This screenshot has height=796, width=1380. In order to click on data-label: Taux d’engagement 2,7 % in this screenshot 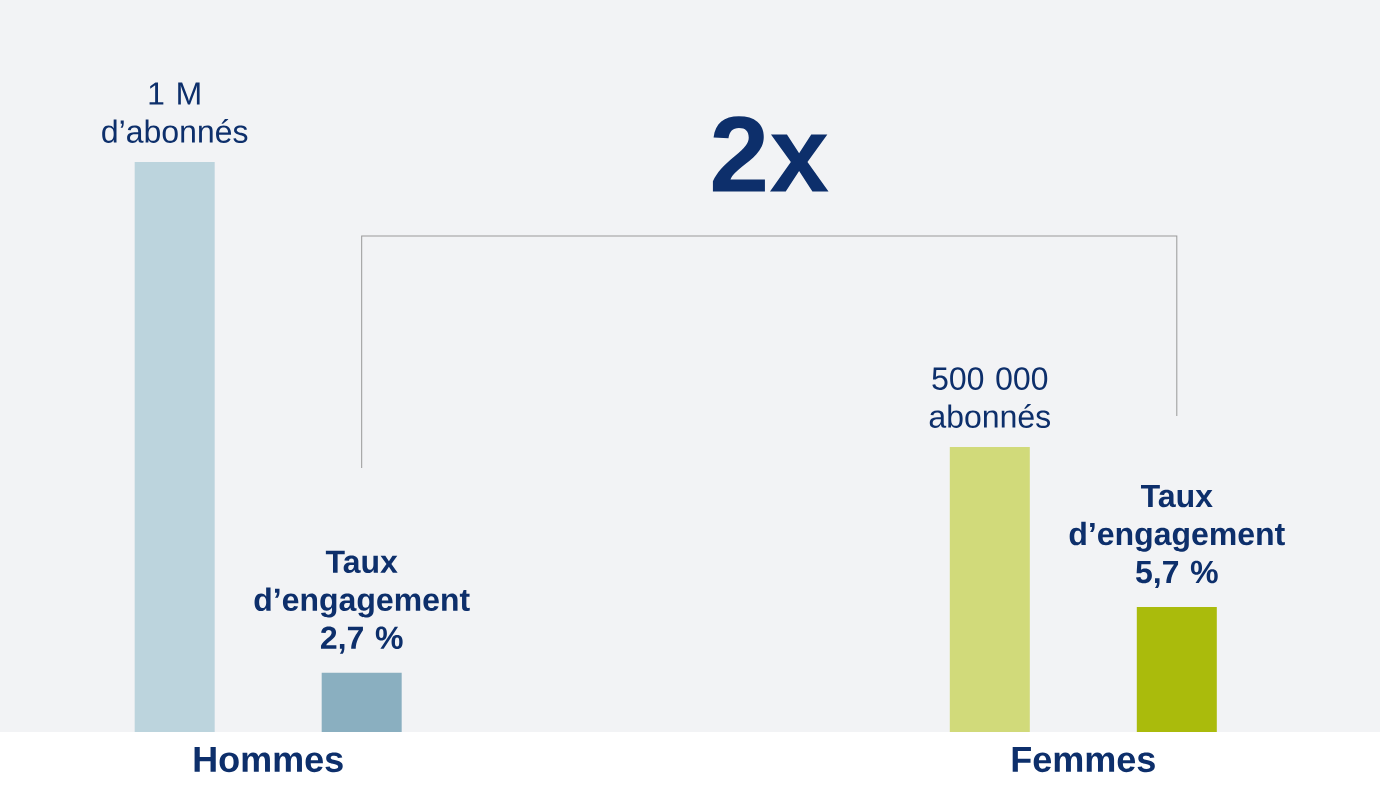, I will do `click(362, 602)`.